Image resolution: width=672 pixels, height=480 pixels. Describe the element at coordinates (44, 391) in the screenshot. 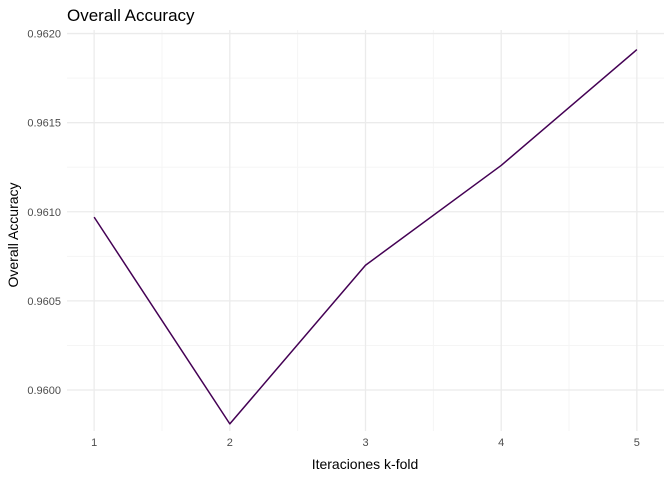

I see `y-tick-label: 0.9600` at that location.